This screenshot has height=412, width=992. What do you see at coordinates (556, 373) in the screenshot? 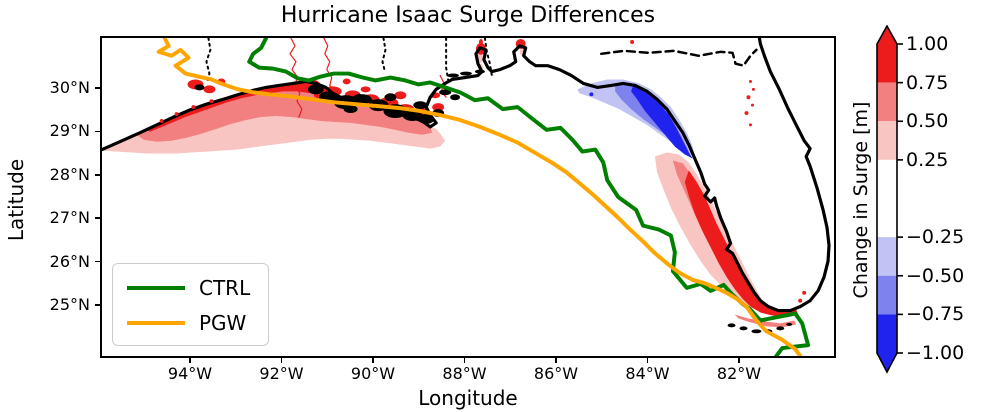
I see `x-tick-label: 86°W` at bounding box center [556, 373].